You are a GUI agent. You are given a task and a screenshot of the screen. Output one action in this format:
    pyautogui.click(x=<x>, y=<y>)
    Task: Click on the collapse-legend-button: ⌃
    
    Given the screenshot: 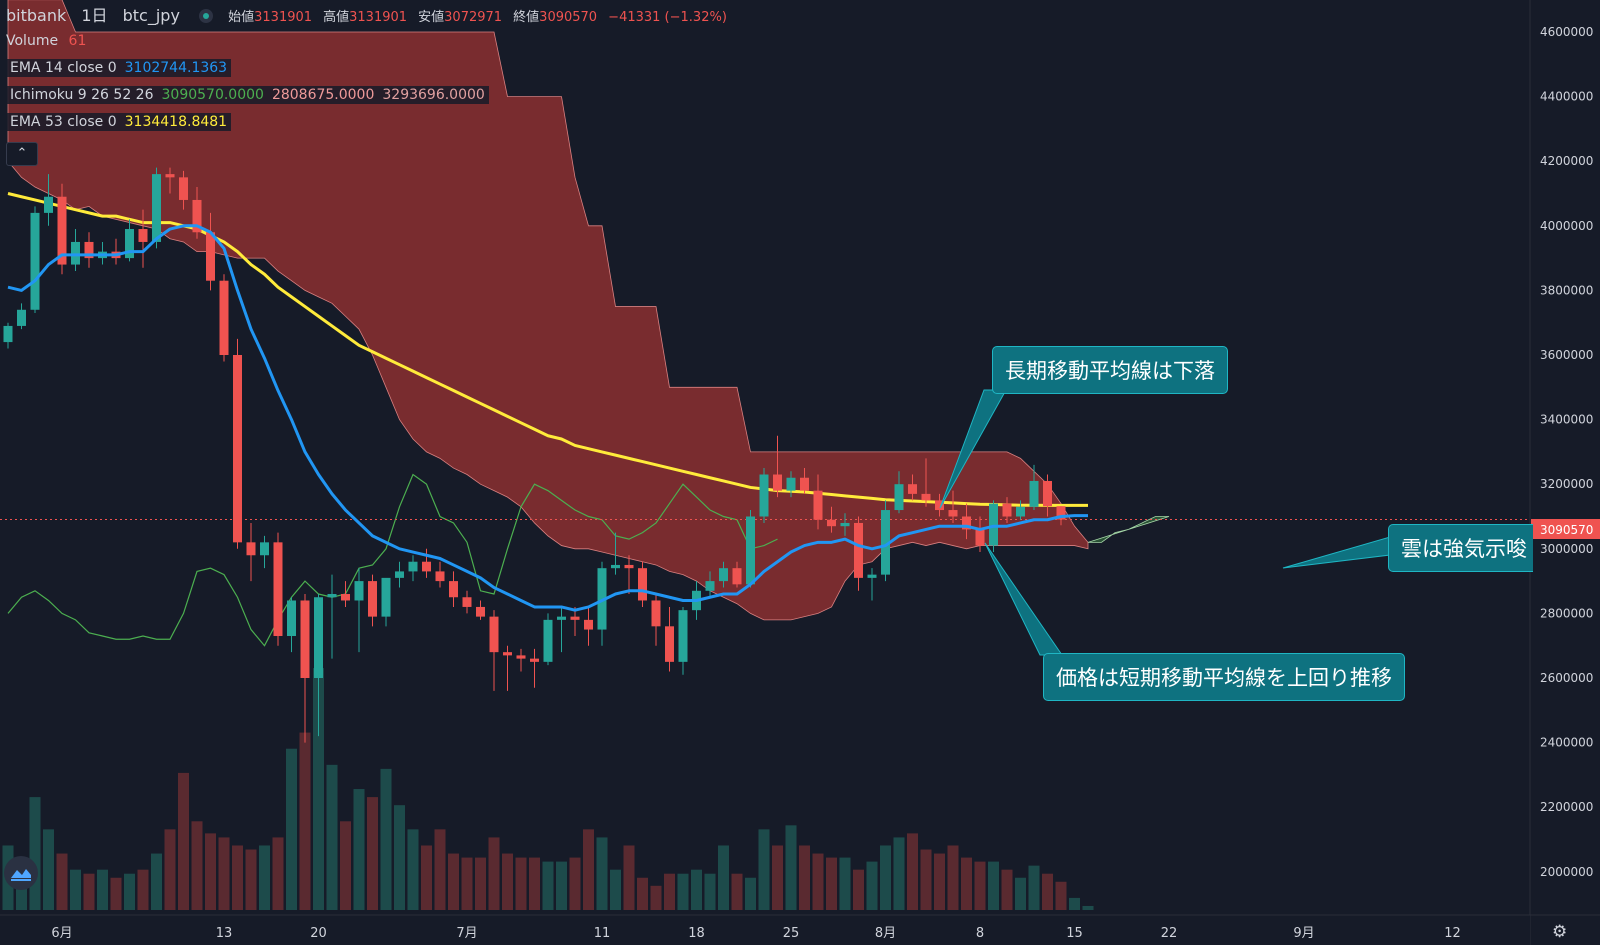 What is the action you would take?
    pyautogui.click(x=22, y=154)
    